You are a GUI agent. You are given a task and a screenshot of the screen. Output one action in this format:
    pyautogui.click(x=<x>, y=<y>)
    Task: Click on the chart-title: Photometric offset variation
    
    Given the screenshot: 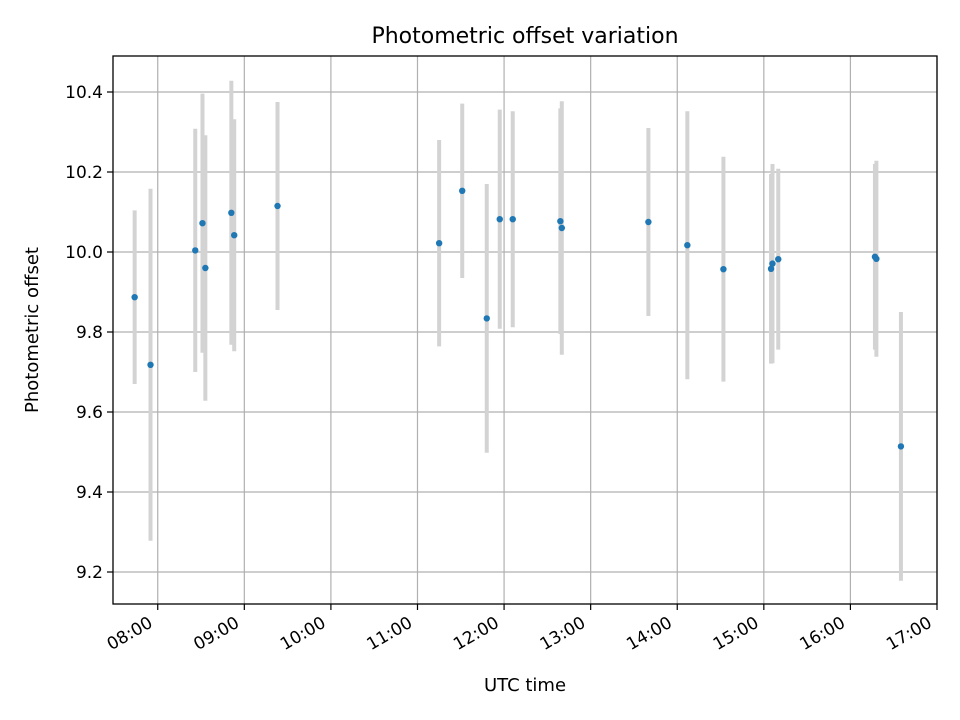 What is the action you would take?
    pyautogui.click(x=524, y=36)
    